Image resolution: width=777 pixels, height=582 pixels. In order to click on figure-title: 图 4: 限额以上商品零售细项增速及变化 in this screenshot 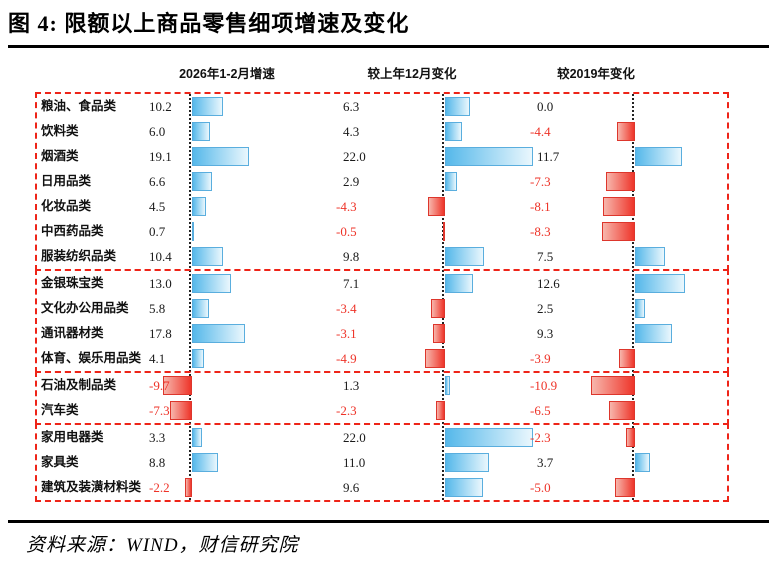, I will do `click(209, 23)`.